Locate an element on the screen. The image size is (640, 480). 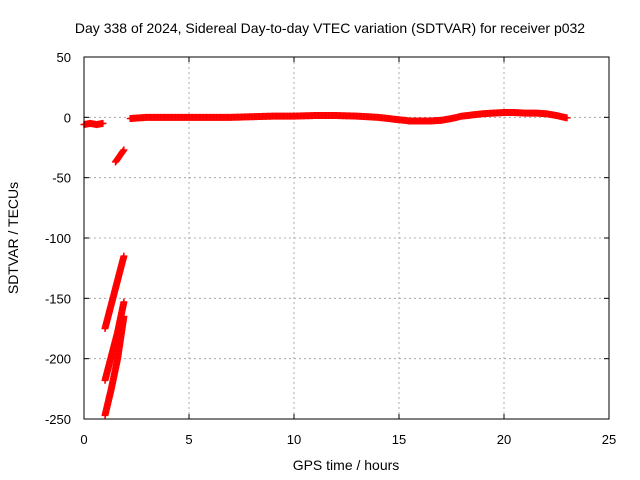
x-tick-label: 20 is located at coordinates (504, 439).